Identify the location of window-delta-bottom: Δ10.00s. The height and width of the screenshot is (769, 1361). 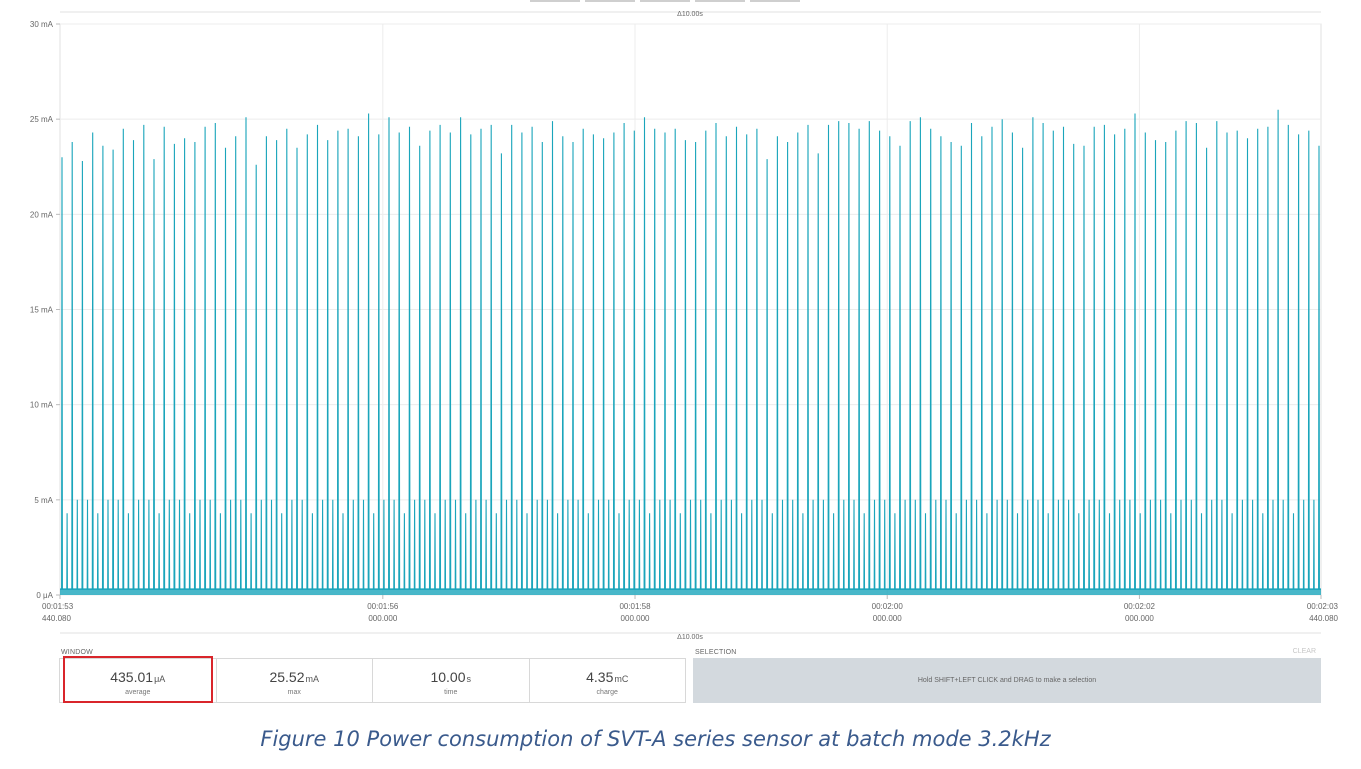
(690, 637).